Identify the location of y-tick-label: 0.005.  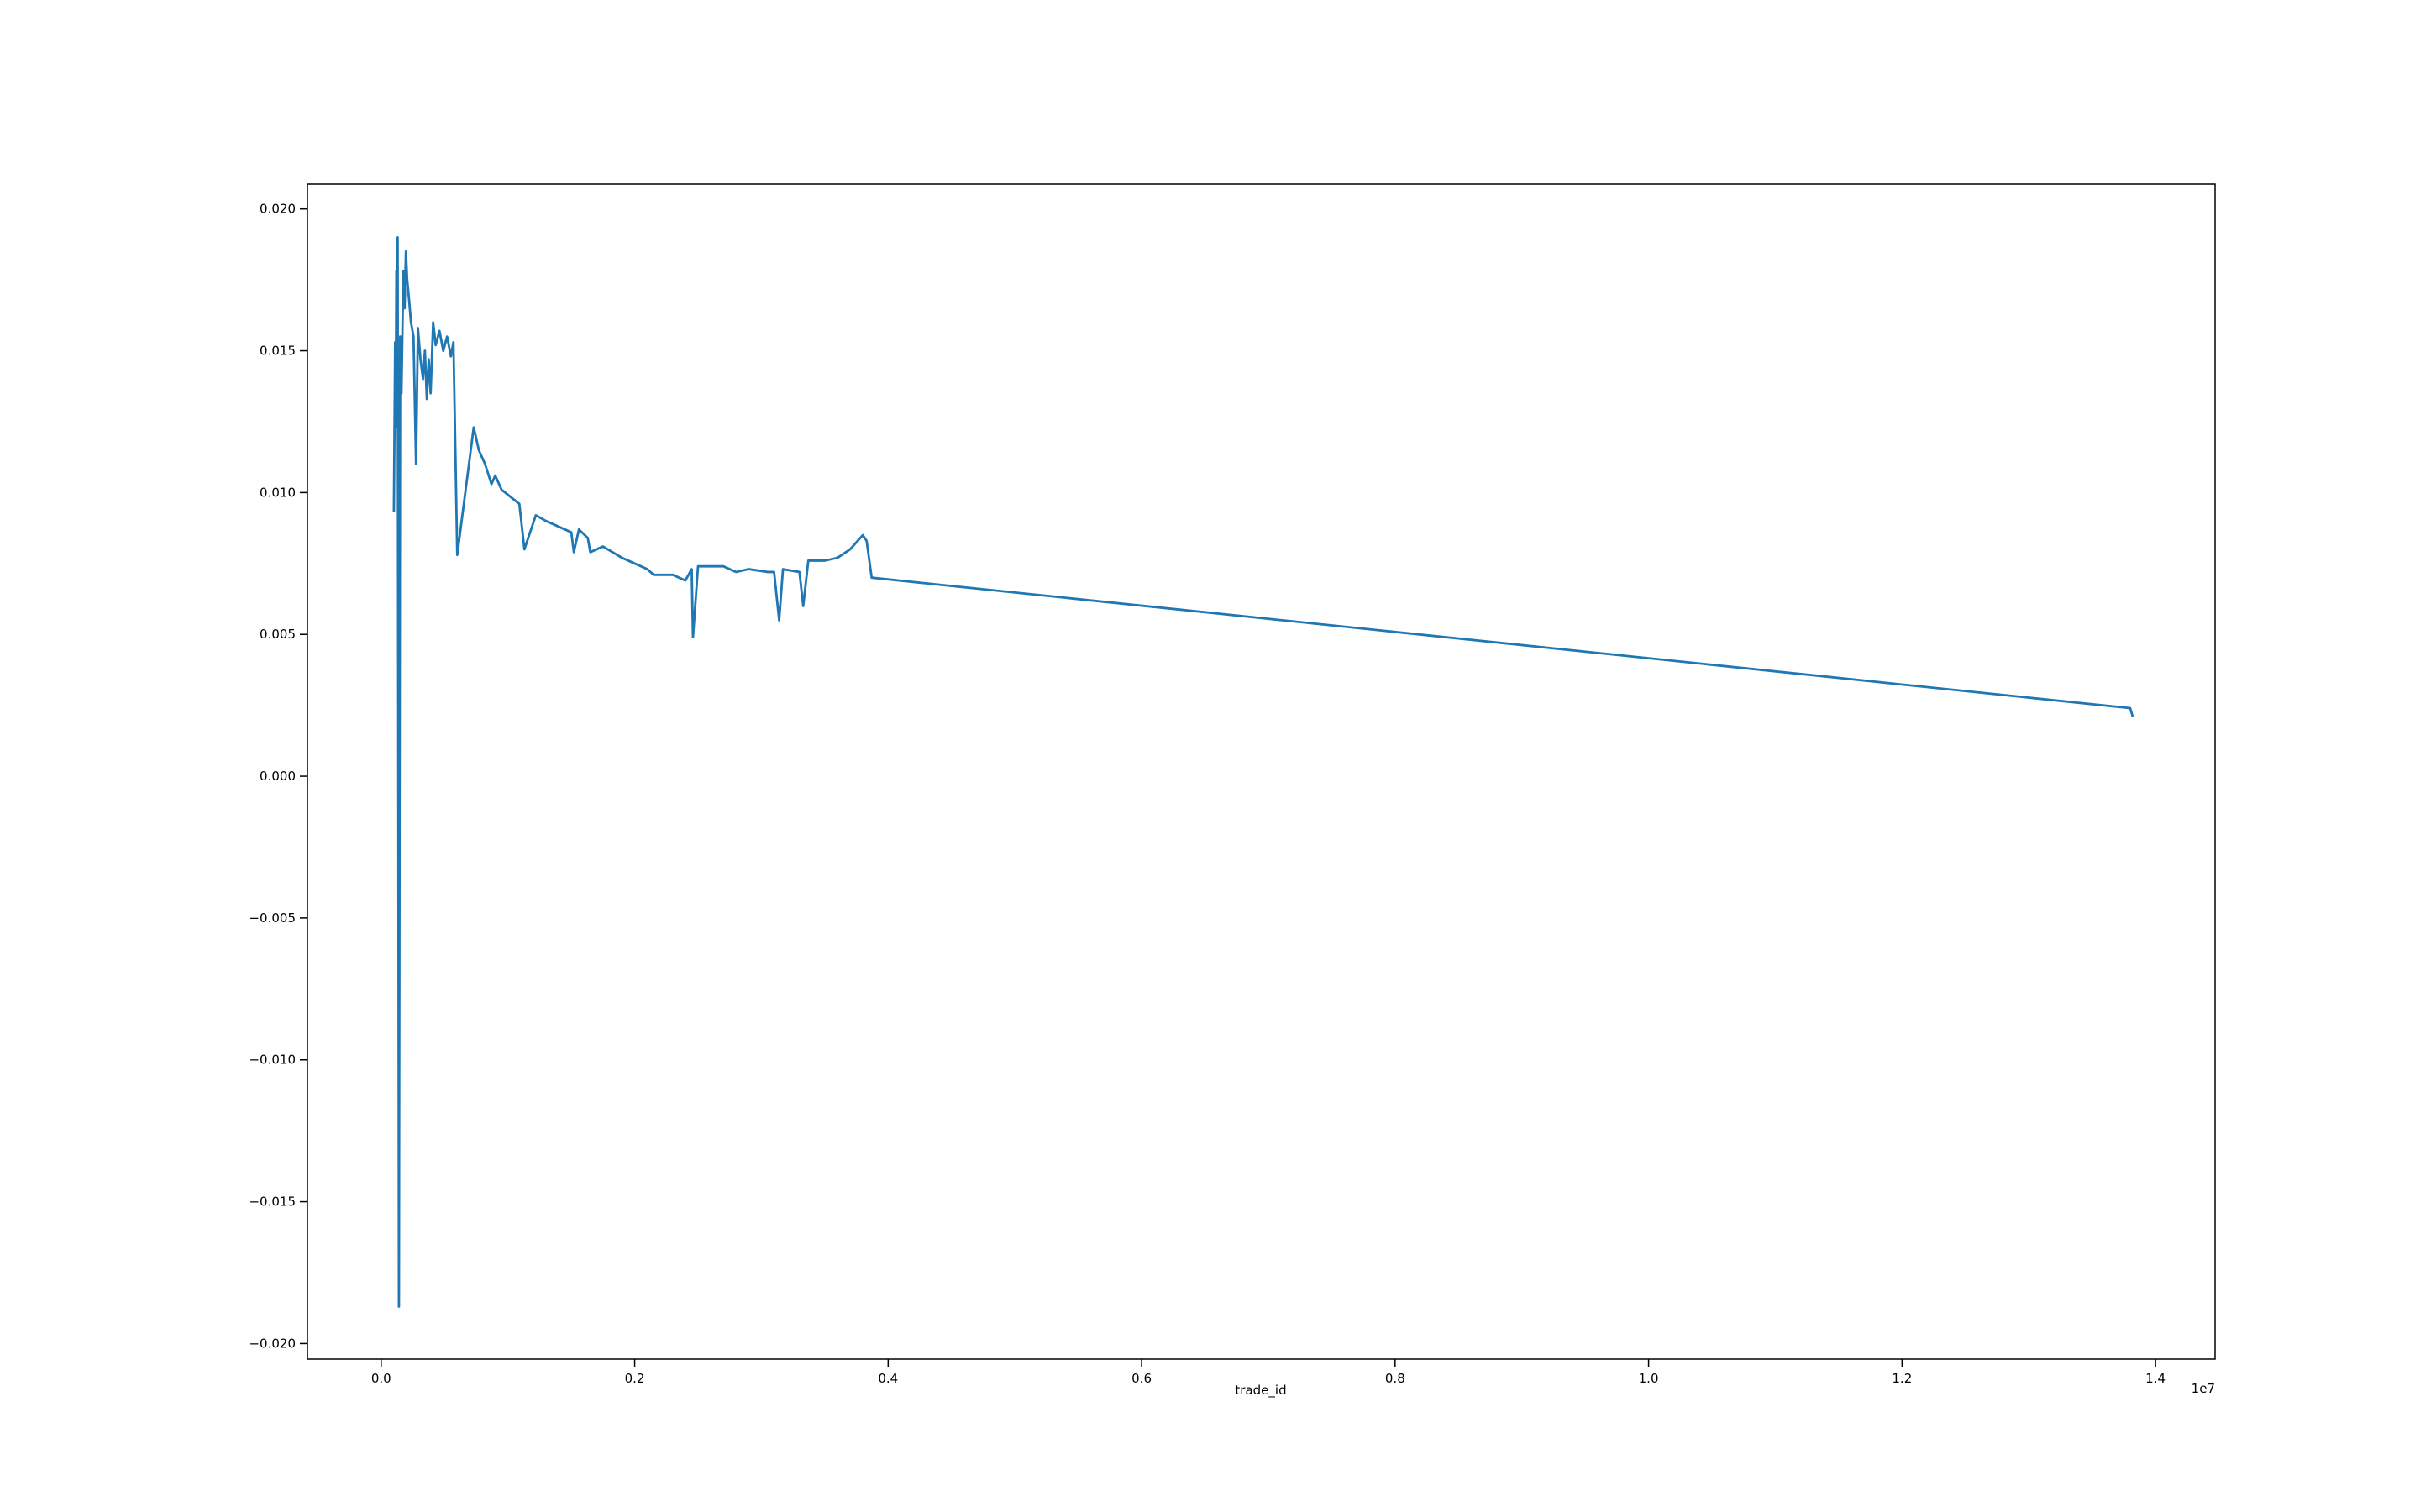
(278, 634).